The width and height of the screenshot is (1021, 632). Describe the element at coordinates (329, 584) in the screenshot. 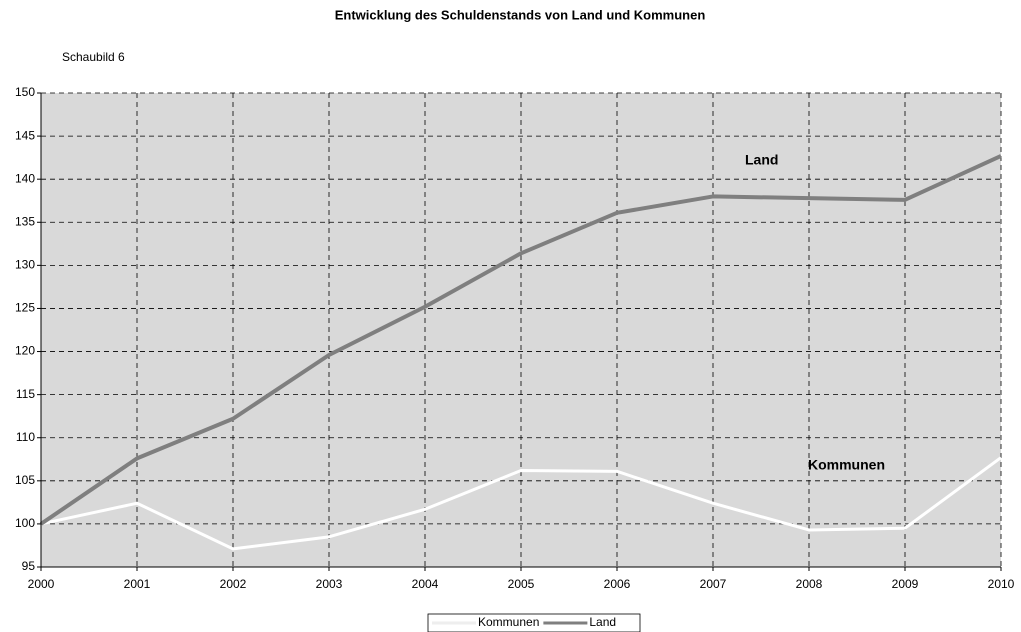

I see `x-tick-label: 2003` at that location.